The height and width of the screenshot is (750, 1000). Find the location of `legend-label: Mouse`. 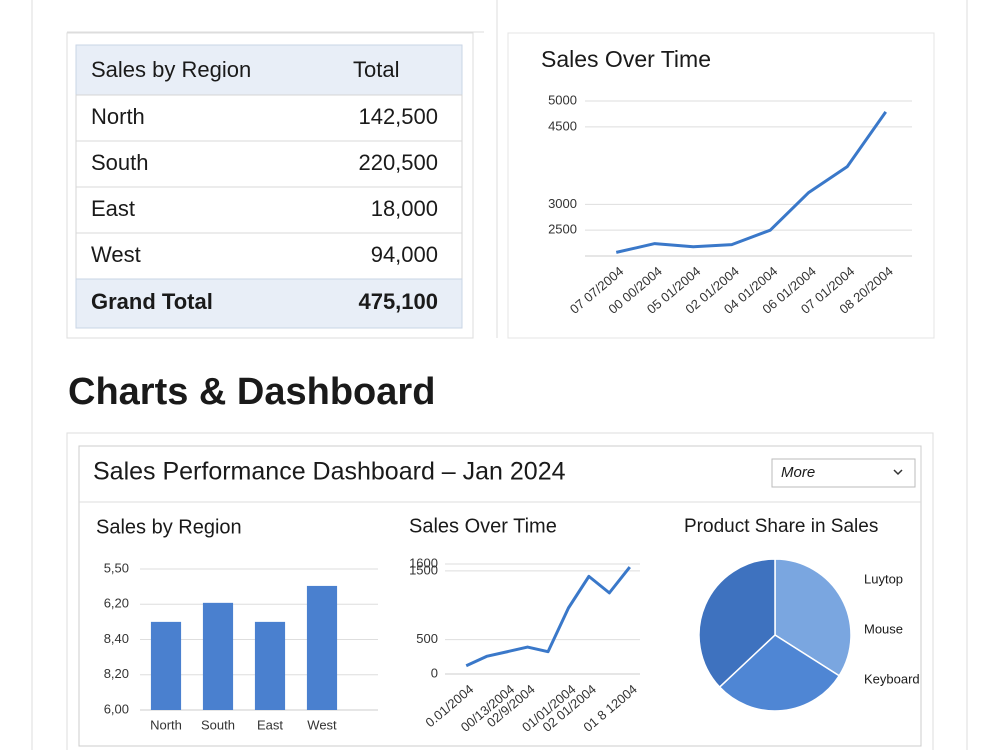

legend-label: Mouse is located at coordinates (883, 628).